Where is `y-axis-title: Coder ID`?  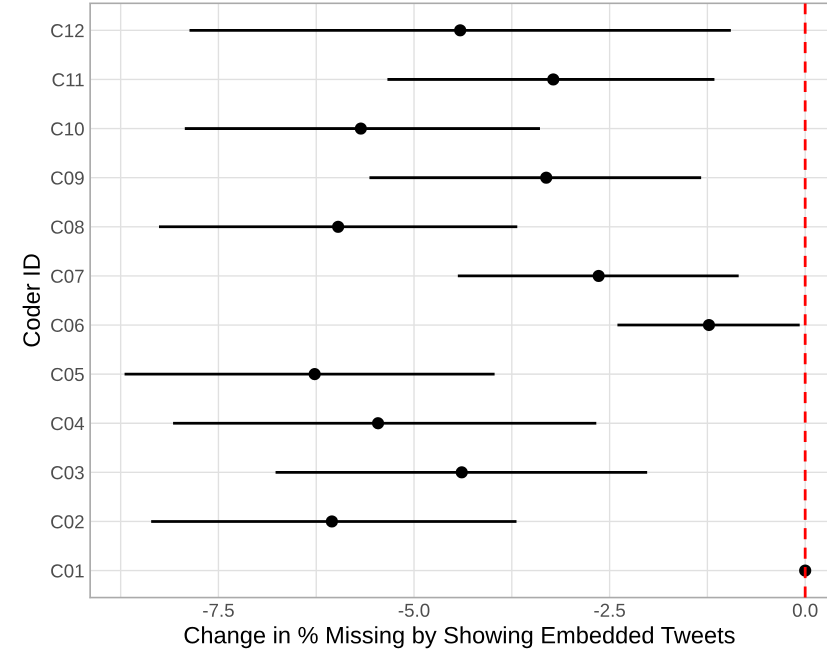 y-axis-title: Coder ID is located at coordinates (31, 300).